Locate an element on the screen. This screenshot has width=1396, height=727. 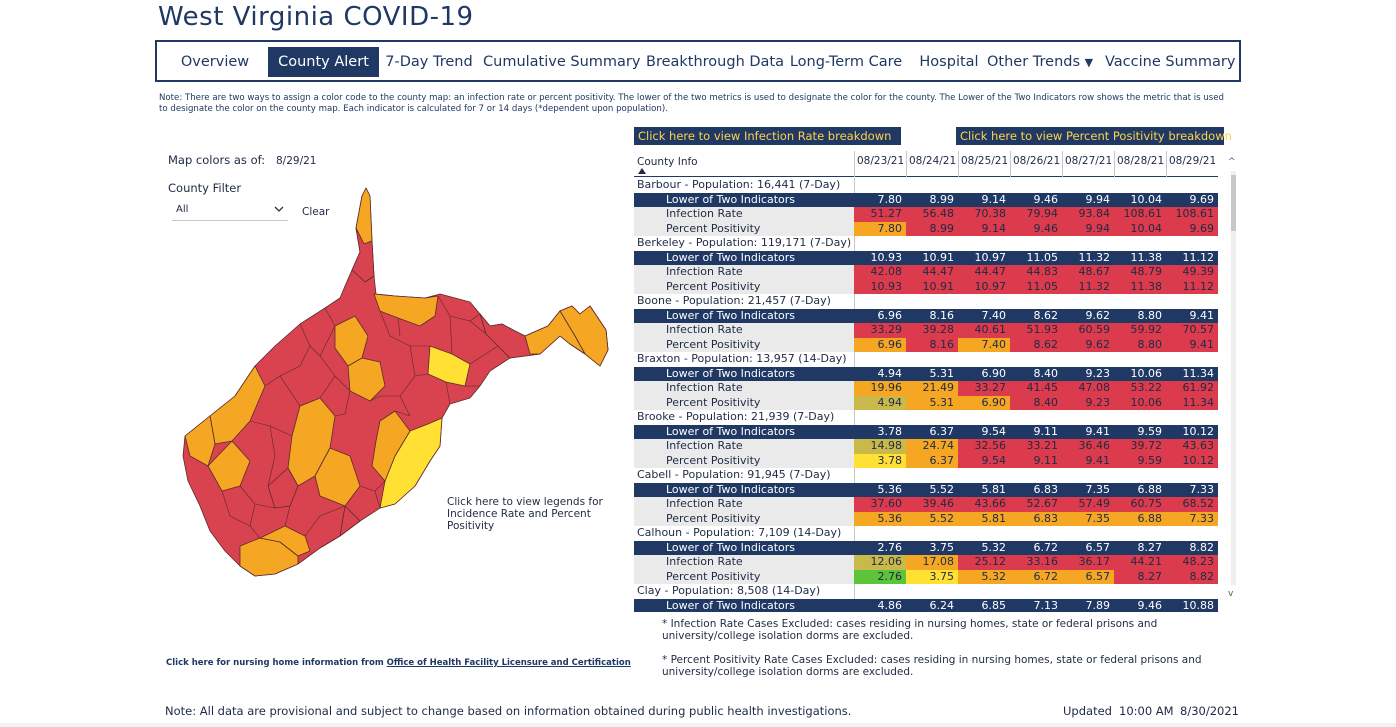
value-cell: 4.86 is located at coordinates (890, 605).